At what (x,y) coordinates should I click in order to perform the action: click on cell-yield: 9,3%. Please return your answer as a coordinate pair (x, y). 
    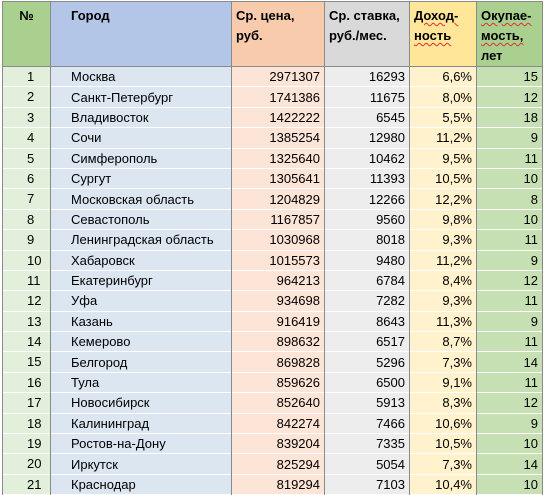
    Looking at the image, I should click on (443, 301).